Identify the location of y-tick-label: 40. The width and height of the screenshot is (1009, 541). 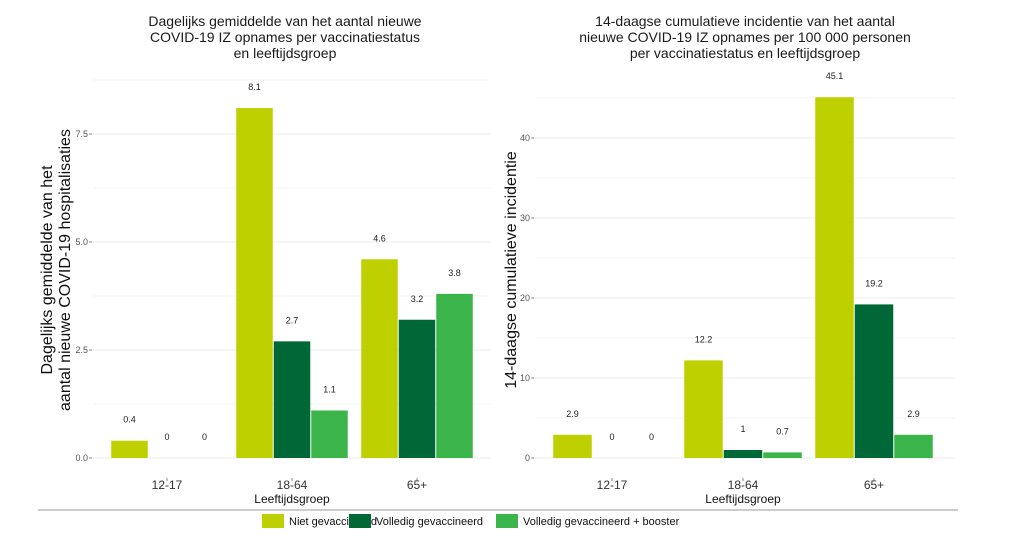
(525, 138).